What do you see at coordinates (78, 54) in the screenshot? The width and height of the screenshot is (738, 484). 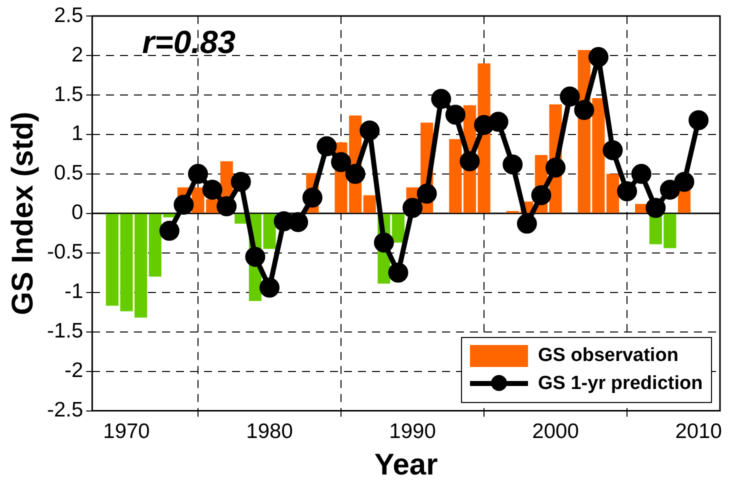 I see `y-tick-label: 2` at bounding box center [78, 54].